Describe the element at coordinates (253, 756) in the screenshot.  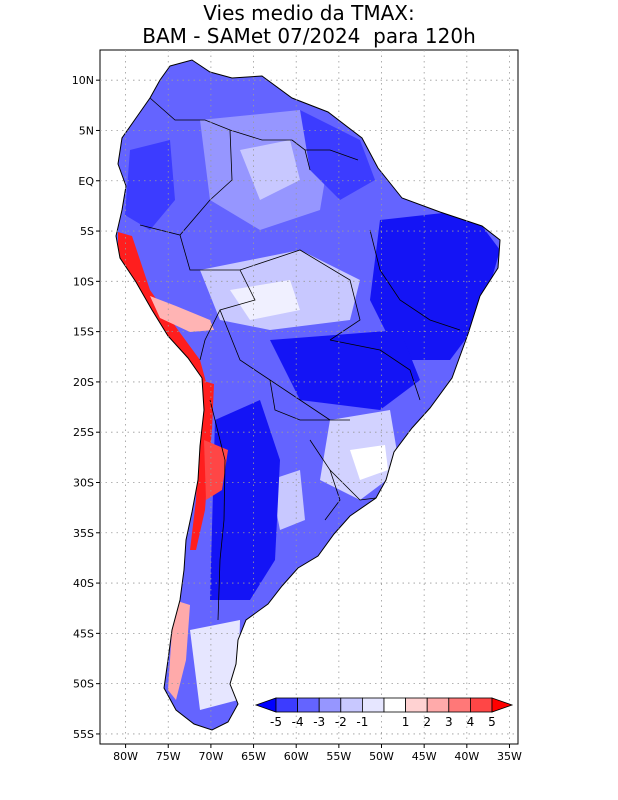
I see `lon-tick-label: 65W` at that location.